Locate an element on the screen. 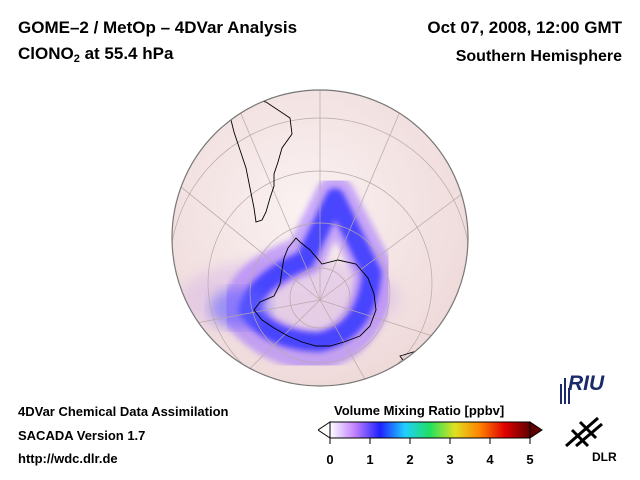  colorbar-tick-label: 3 is located at coordinates (450, 459).